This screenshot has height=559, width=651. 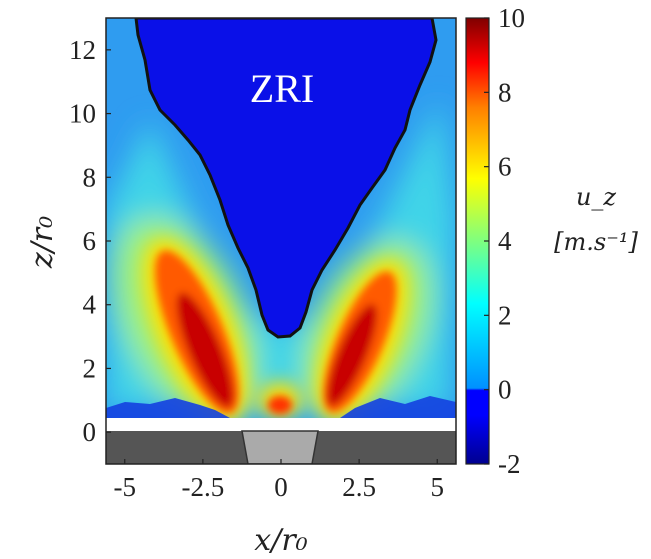 What do you see at coordinates (505, 167) in the screenshot?
I see `colorbar-tick-label: 6` at bounding box center [505, 167].